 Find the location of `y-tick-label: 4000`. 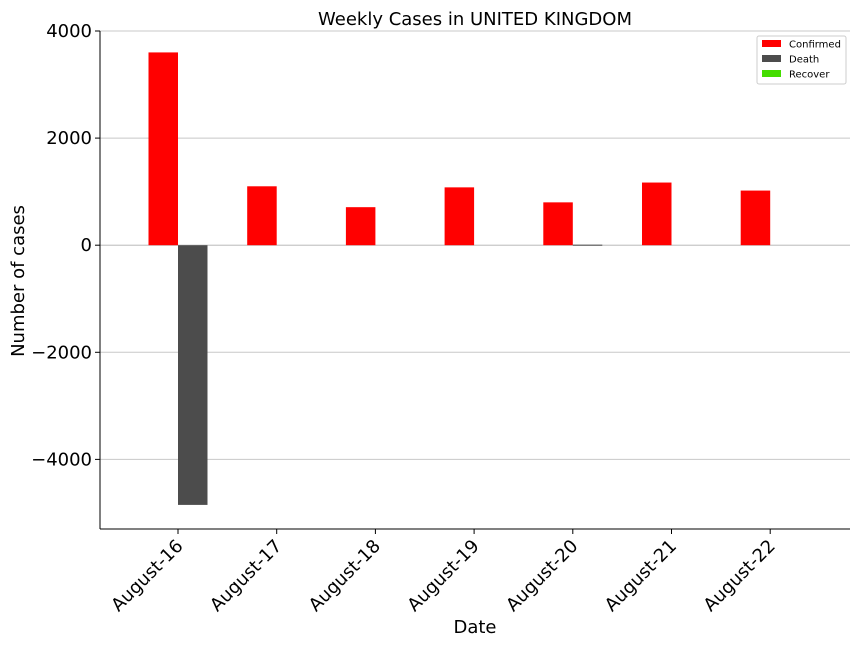

y-tick-label: 4000 is located at coordinates (69, 31).